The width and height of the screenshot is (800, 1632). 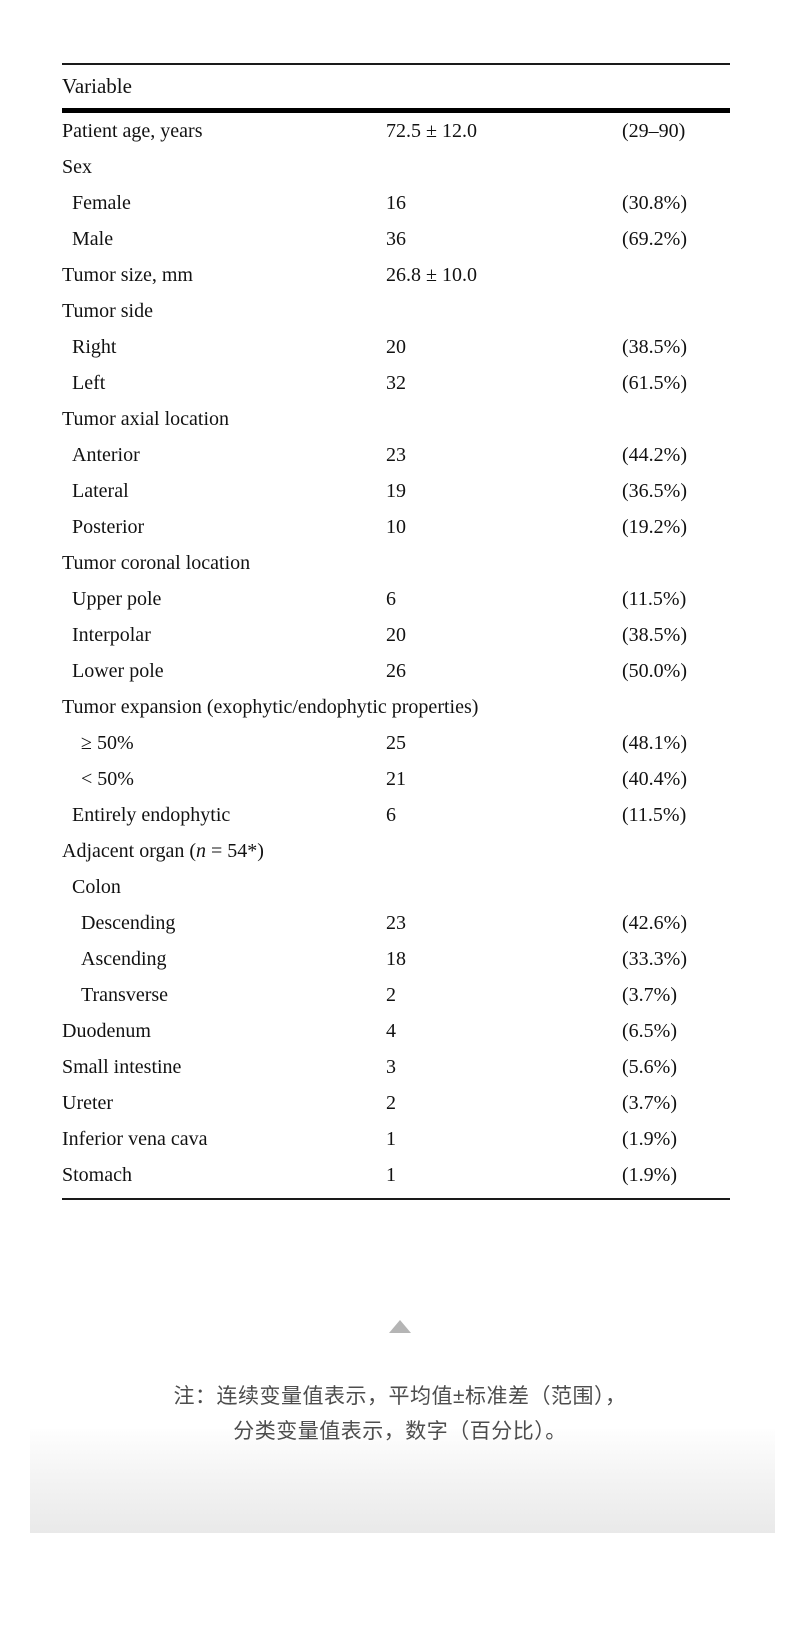 I want to click on row-label: Entirely endophytic, so click(x=151, y=815).